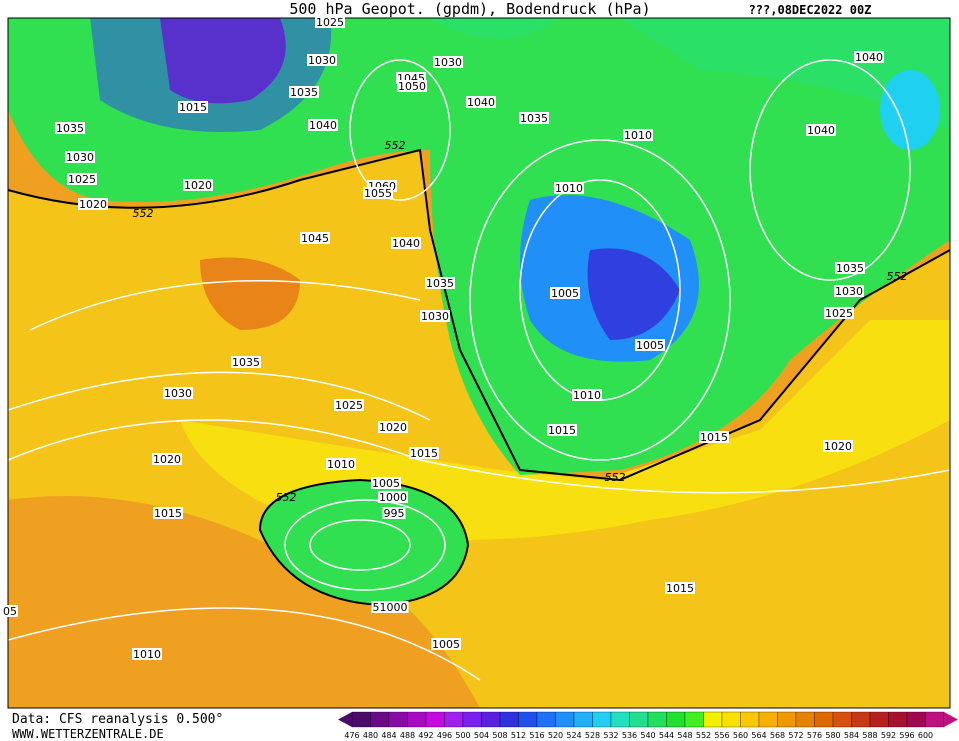  What do you see at coordinates (951, 719) in the screenshot?
I see `legend-arrow-right` at bounding box center [951, 719].